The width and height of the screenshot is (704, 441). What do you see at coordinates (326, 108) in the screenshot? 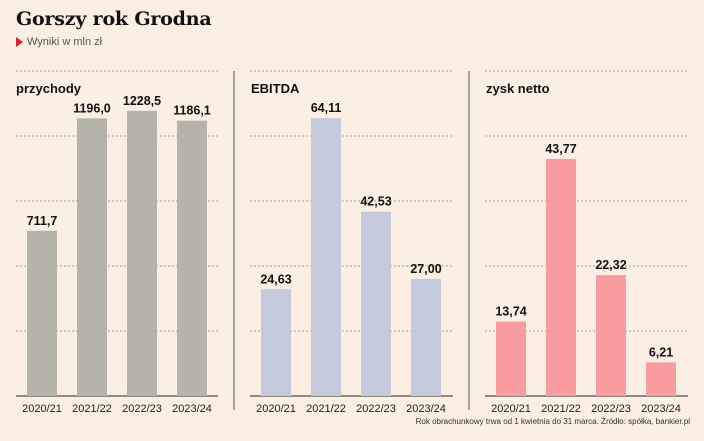
I see `data-label: 64,11` at bounding box center [326, 108].